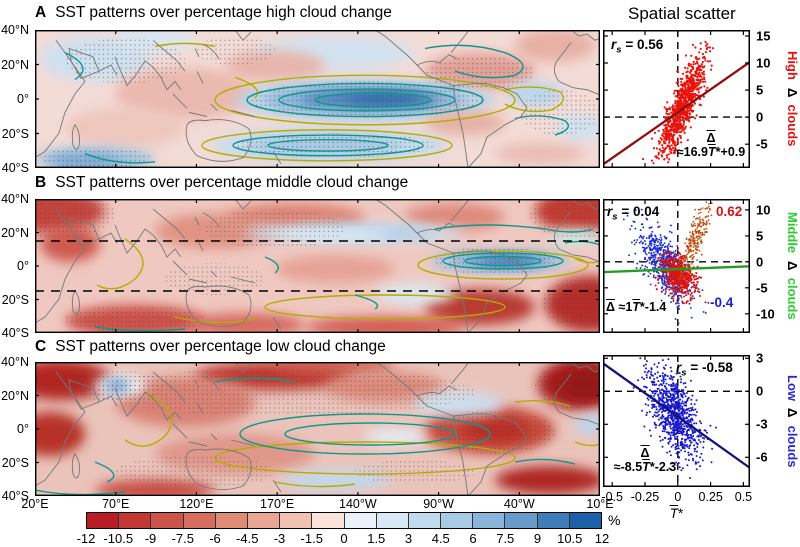 Image resolution: width=800 pixels, height=547 pixels. Describe the element at coordinates (692, 152) in the screenshot. I see `fit-coefficient: ≈16.9` at that location.